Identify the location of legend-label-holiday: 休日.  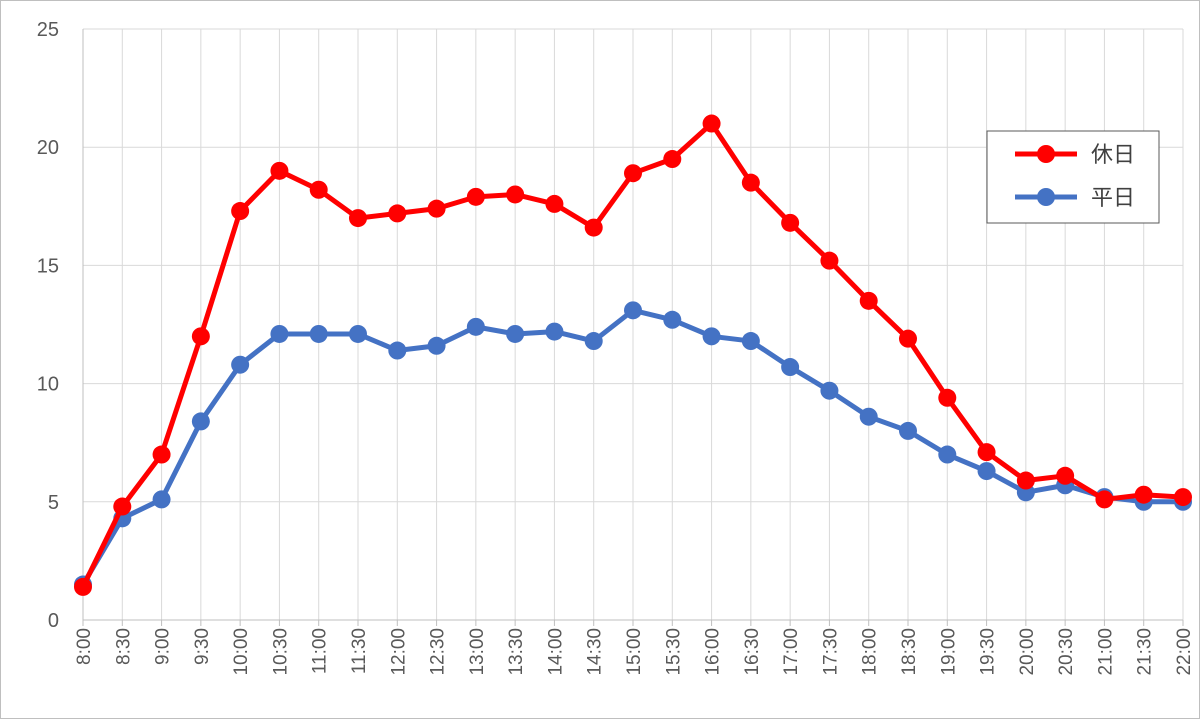
(1113, 155).